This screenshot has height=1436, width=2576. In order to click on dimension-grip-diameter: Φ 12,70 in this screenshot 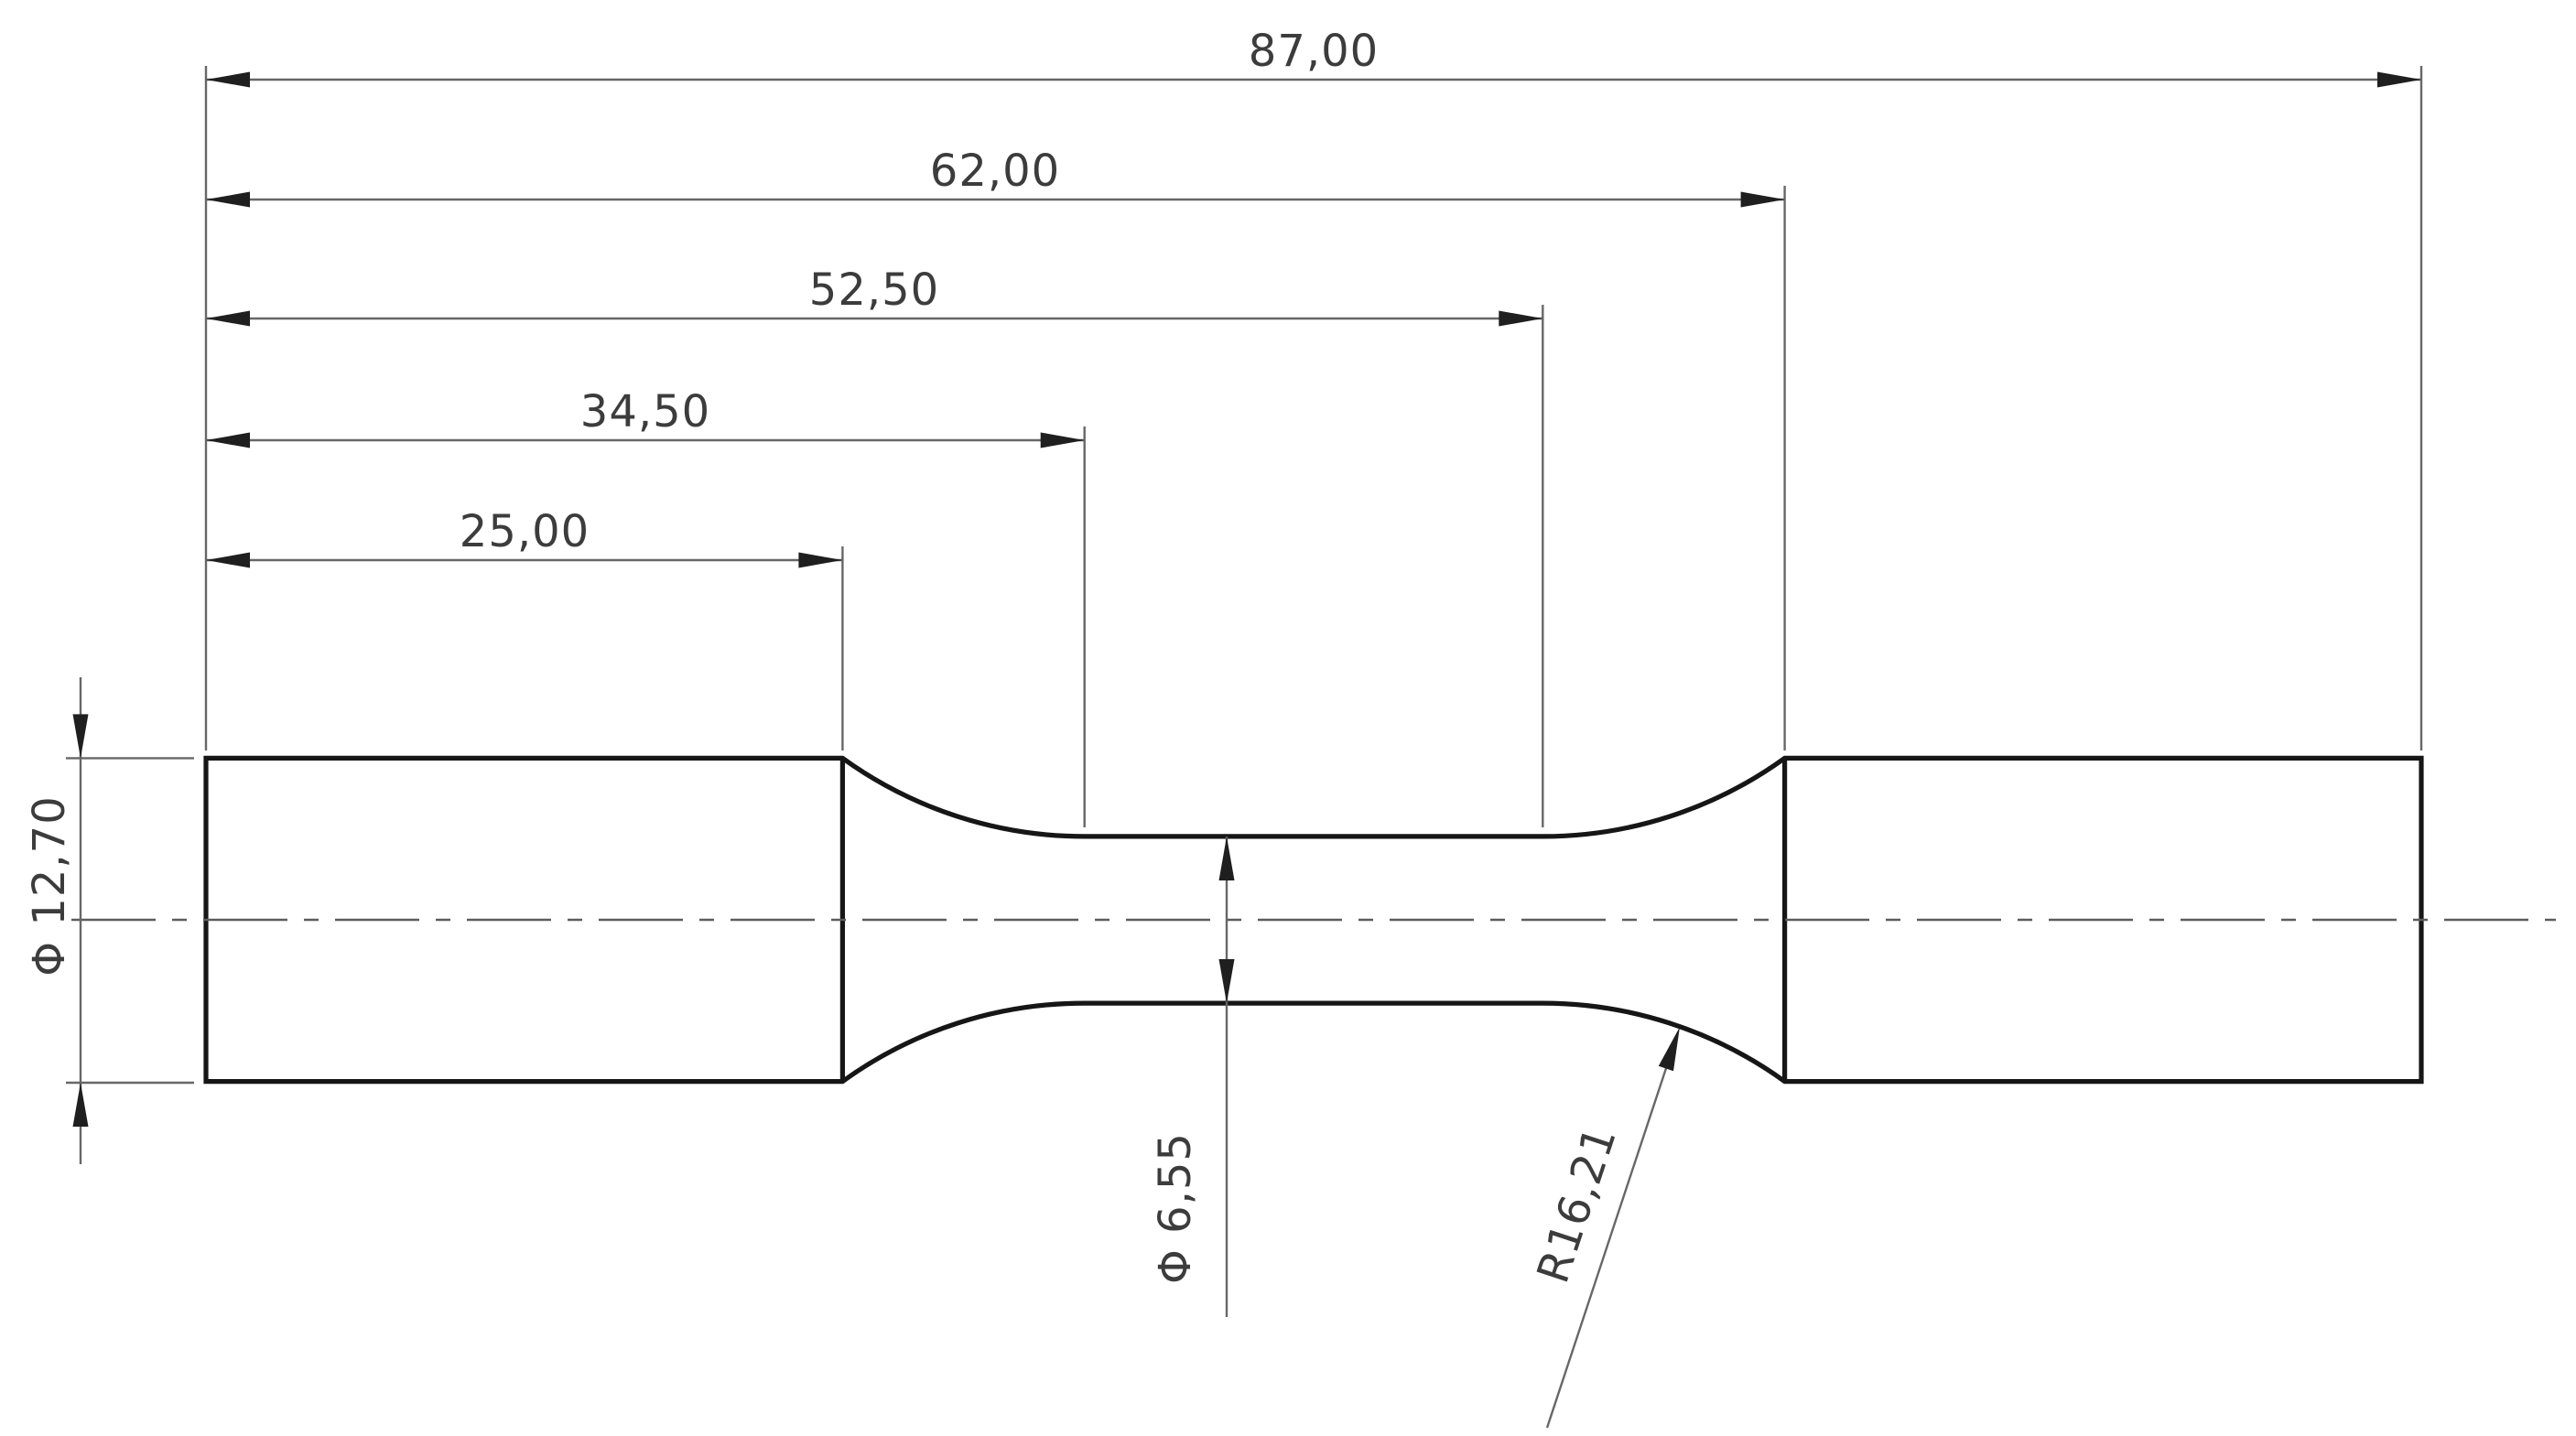, I will do `click(57, 920)`.